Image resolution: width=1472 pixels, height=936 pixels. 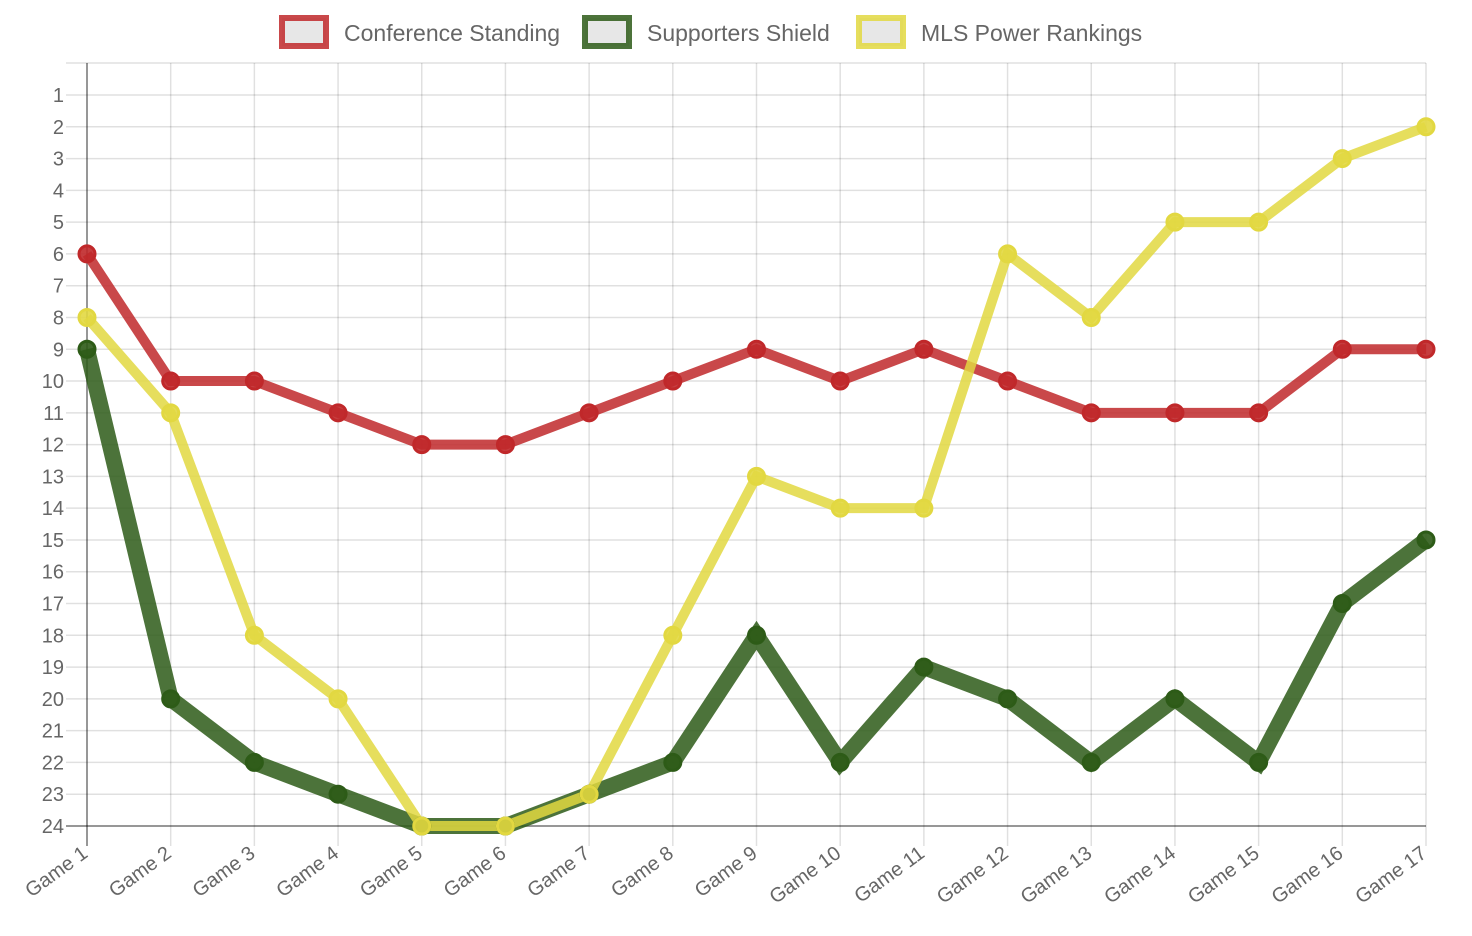 I want to click on y-tick-label: 9, so click(x=58, y=350).